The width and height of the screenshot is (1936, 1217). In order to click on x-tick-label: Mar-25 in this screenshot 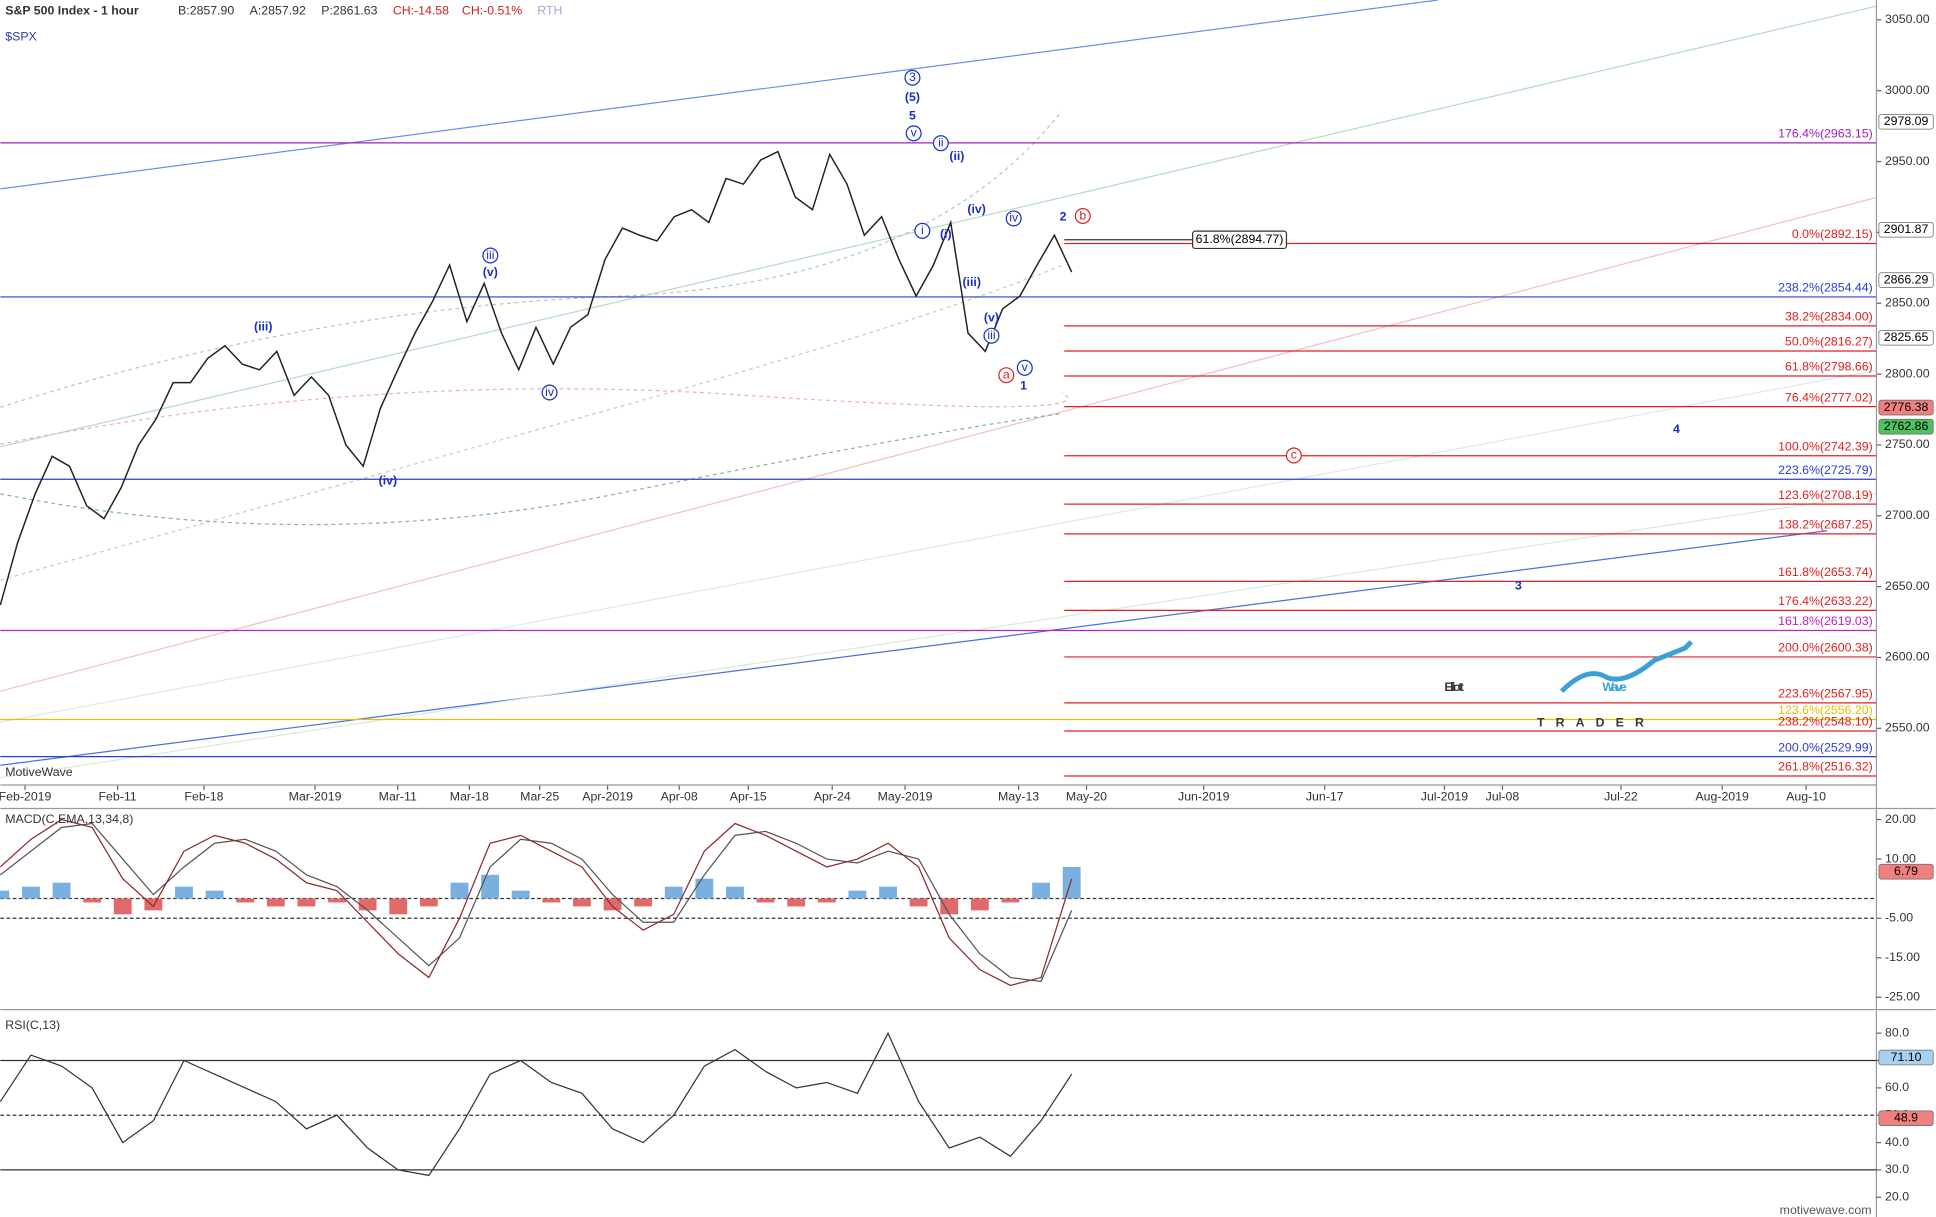, I will do `click(539, 797)`.